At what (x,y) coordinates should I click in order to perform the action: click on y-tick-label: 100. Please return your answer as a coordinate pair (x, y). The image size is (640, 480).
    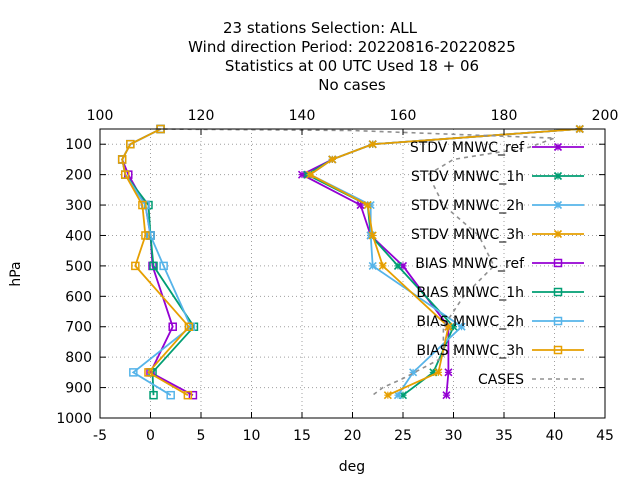
    Looking at the image, I should click on (78, 145).